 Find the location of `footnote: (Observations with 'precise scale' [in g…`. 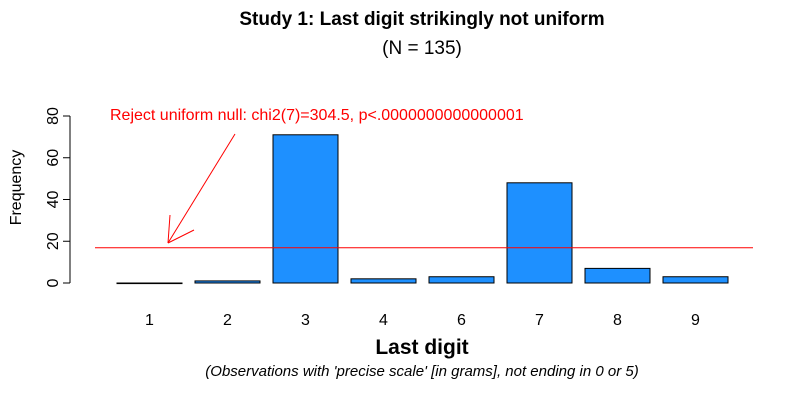

footnote: (Observations with 'precise scale' [in g… is located at coordinates (421, 371).